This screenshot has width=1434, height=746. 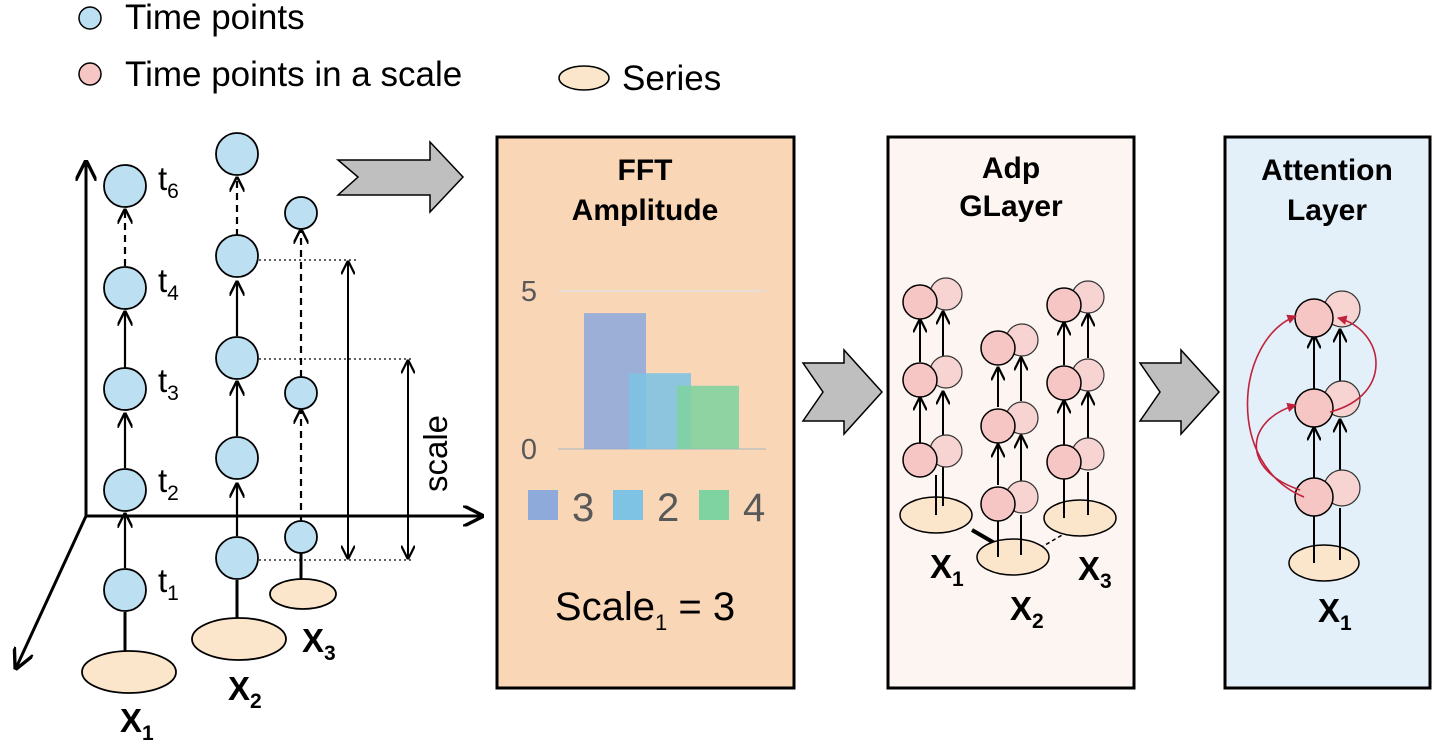 I want to click on chart-bar, so click(x=708, y=417).